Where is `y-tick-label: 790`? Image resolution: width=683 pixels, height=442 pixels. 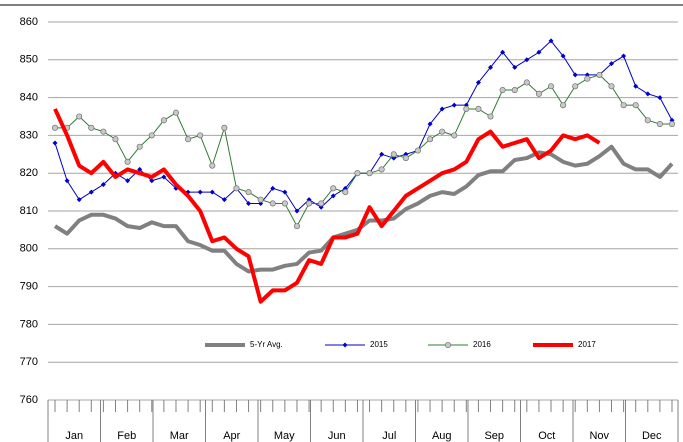 y-tick-label: 790 is located at coordinates (29, 287).